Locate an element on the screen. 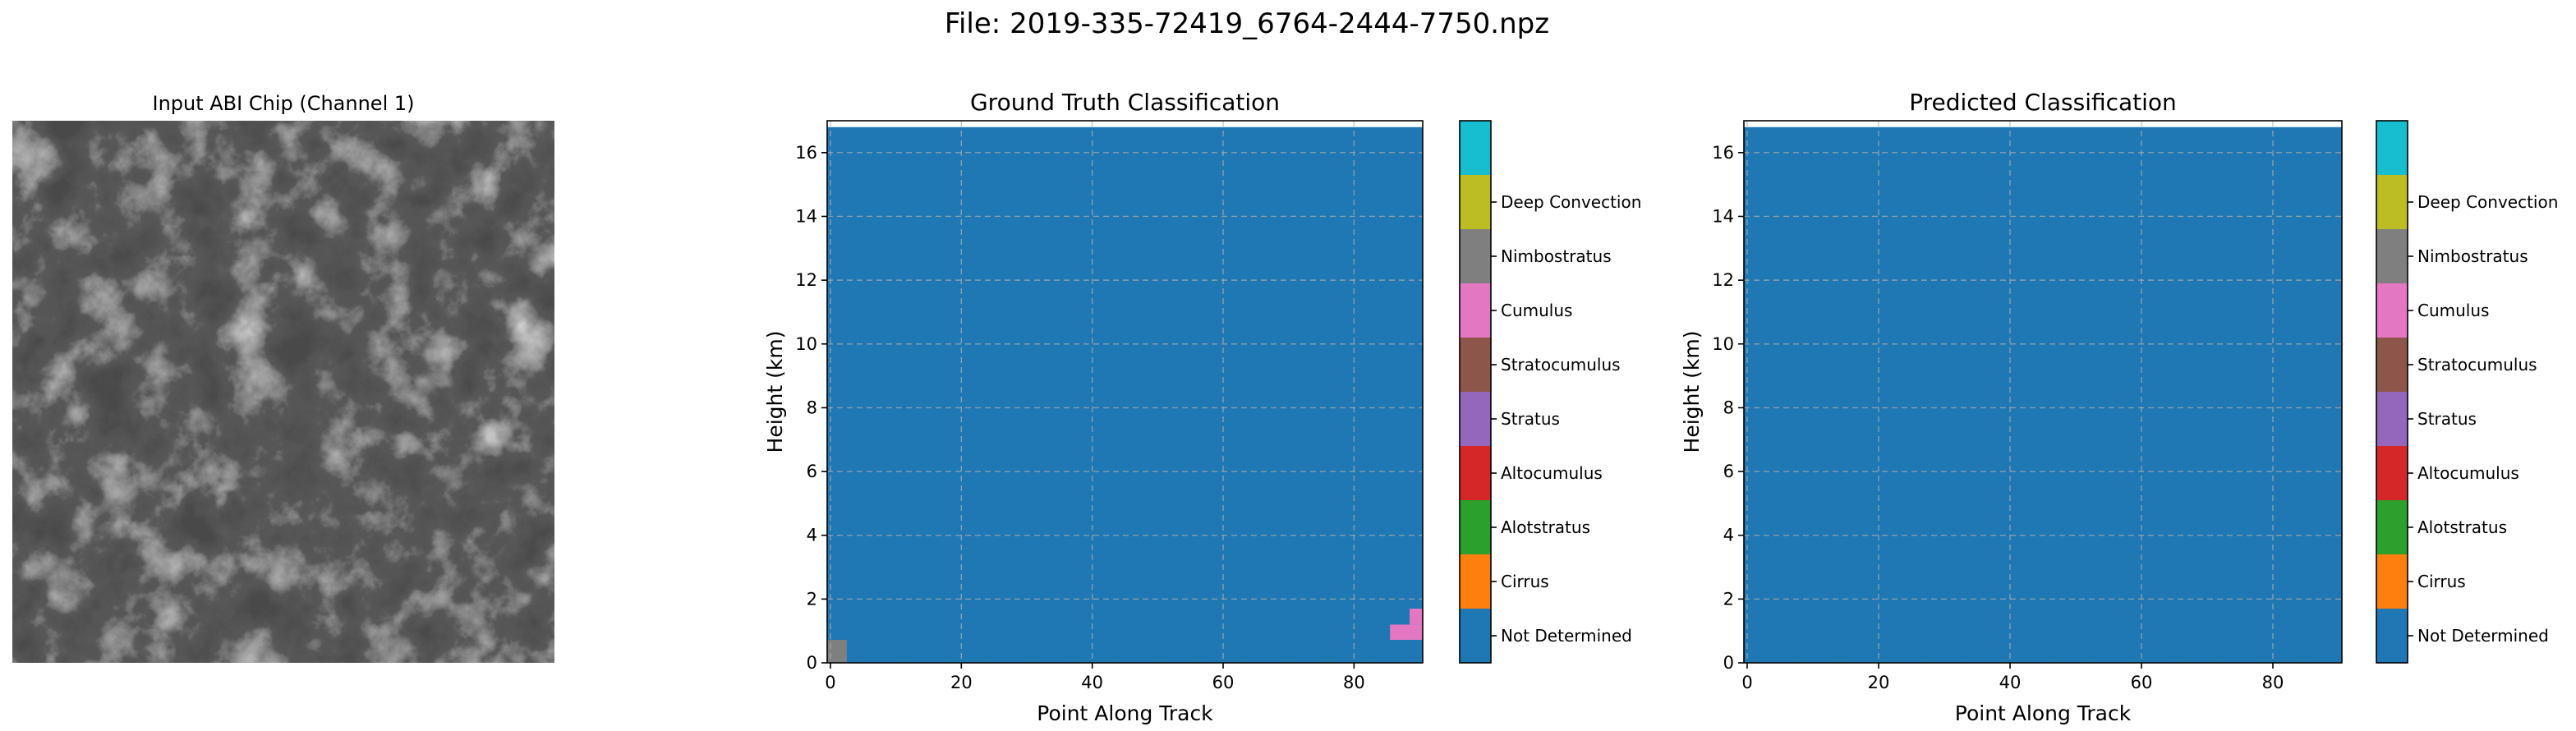  chart-title: Ground Truth Classification is located at coordinates (1125, 102).